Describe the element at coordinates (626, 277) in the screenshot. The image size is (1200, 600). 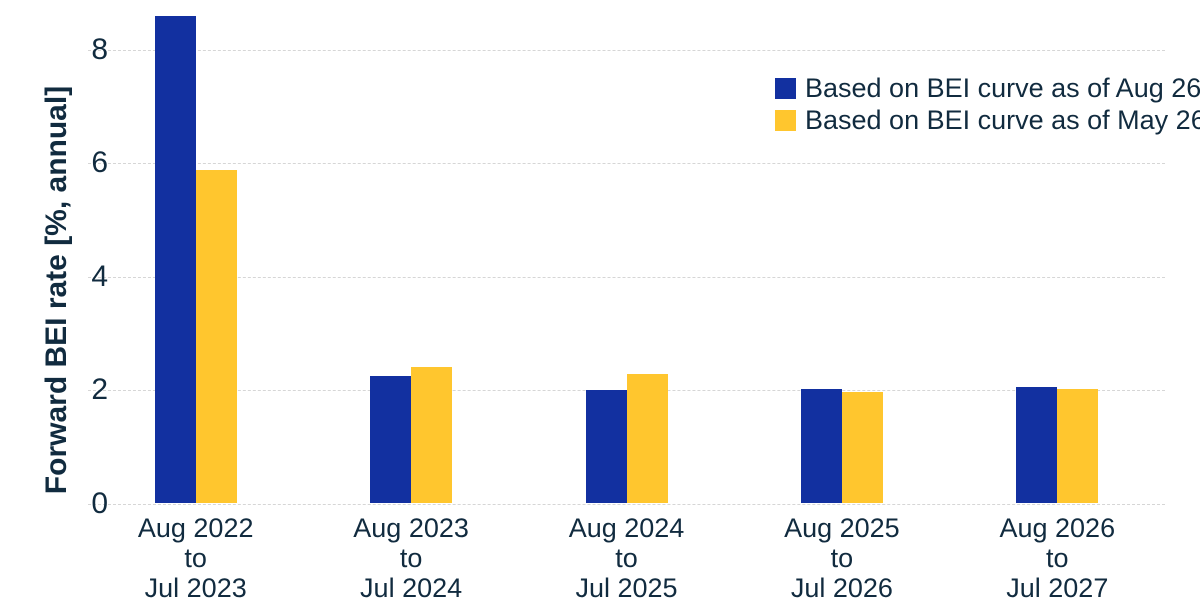
I see `gridline-y4` at that location.